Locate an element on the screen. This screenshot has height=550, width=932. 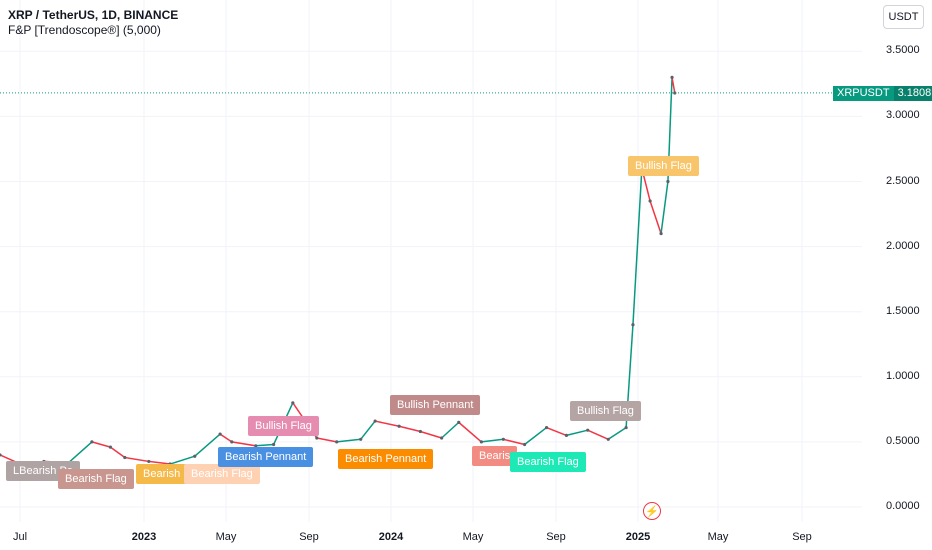
pattern-label: Bearis is located at coordinates (495, 456).